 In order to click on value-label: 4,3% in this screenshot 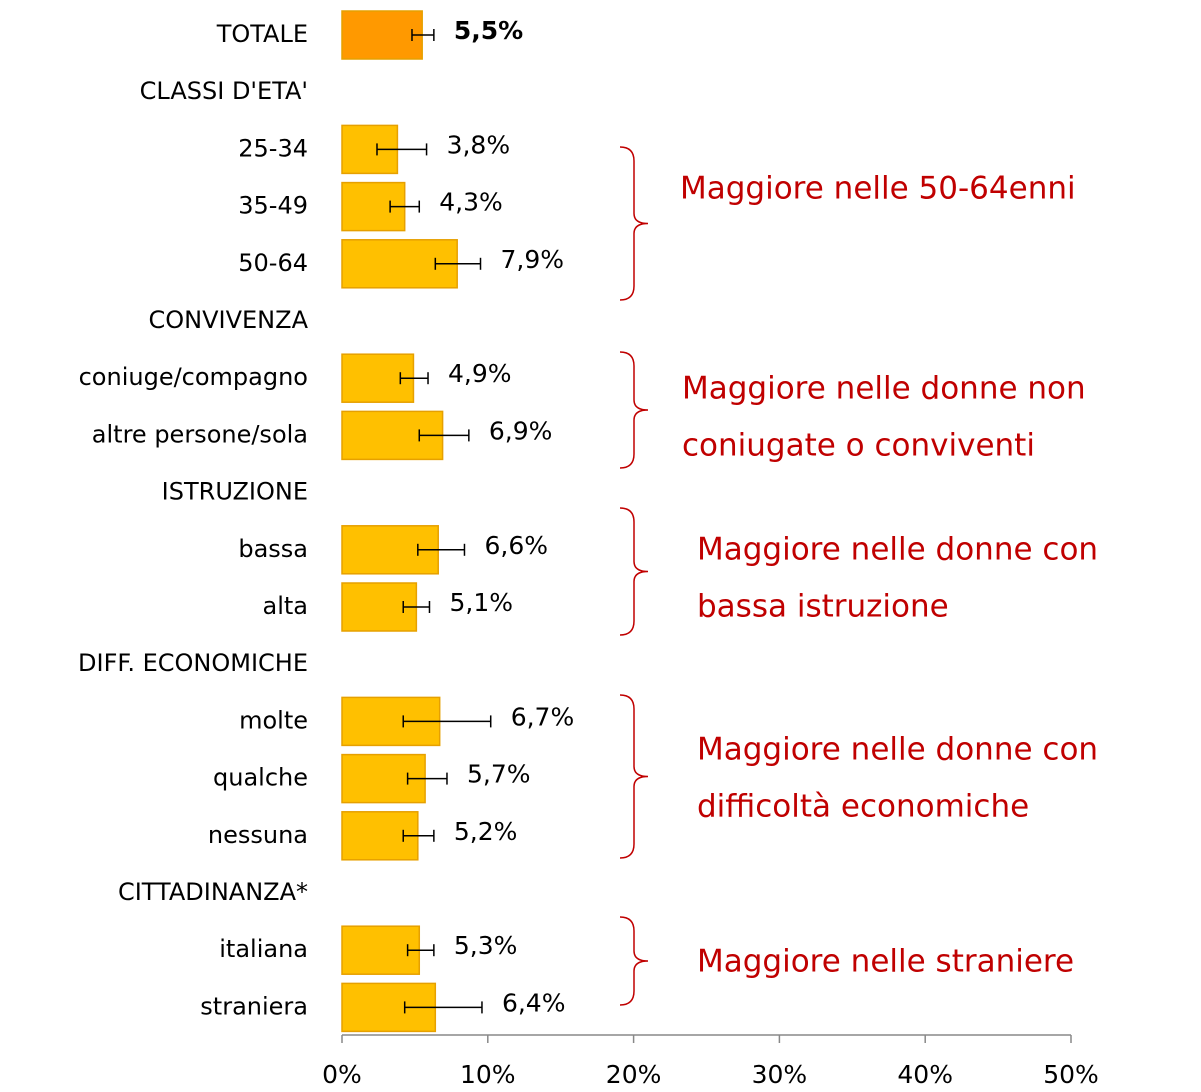, I will do `click(471, 202)`.